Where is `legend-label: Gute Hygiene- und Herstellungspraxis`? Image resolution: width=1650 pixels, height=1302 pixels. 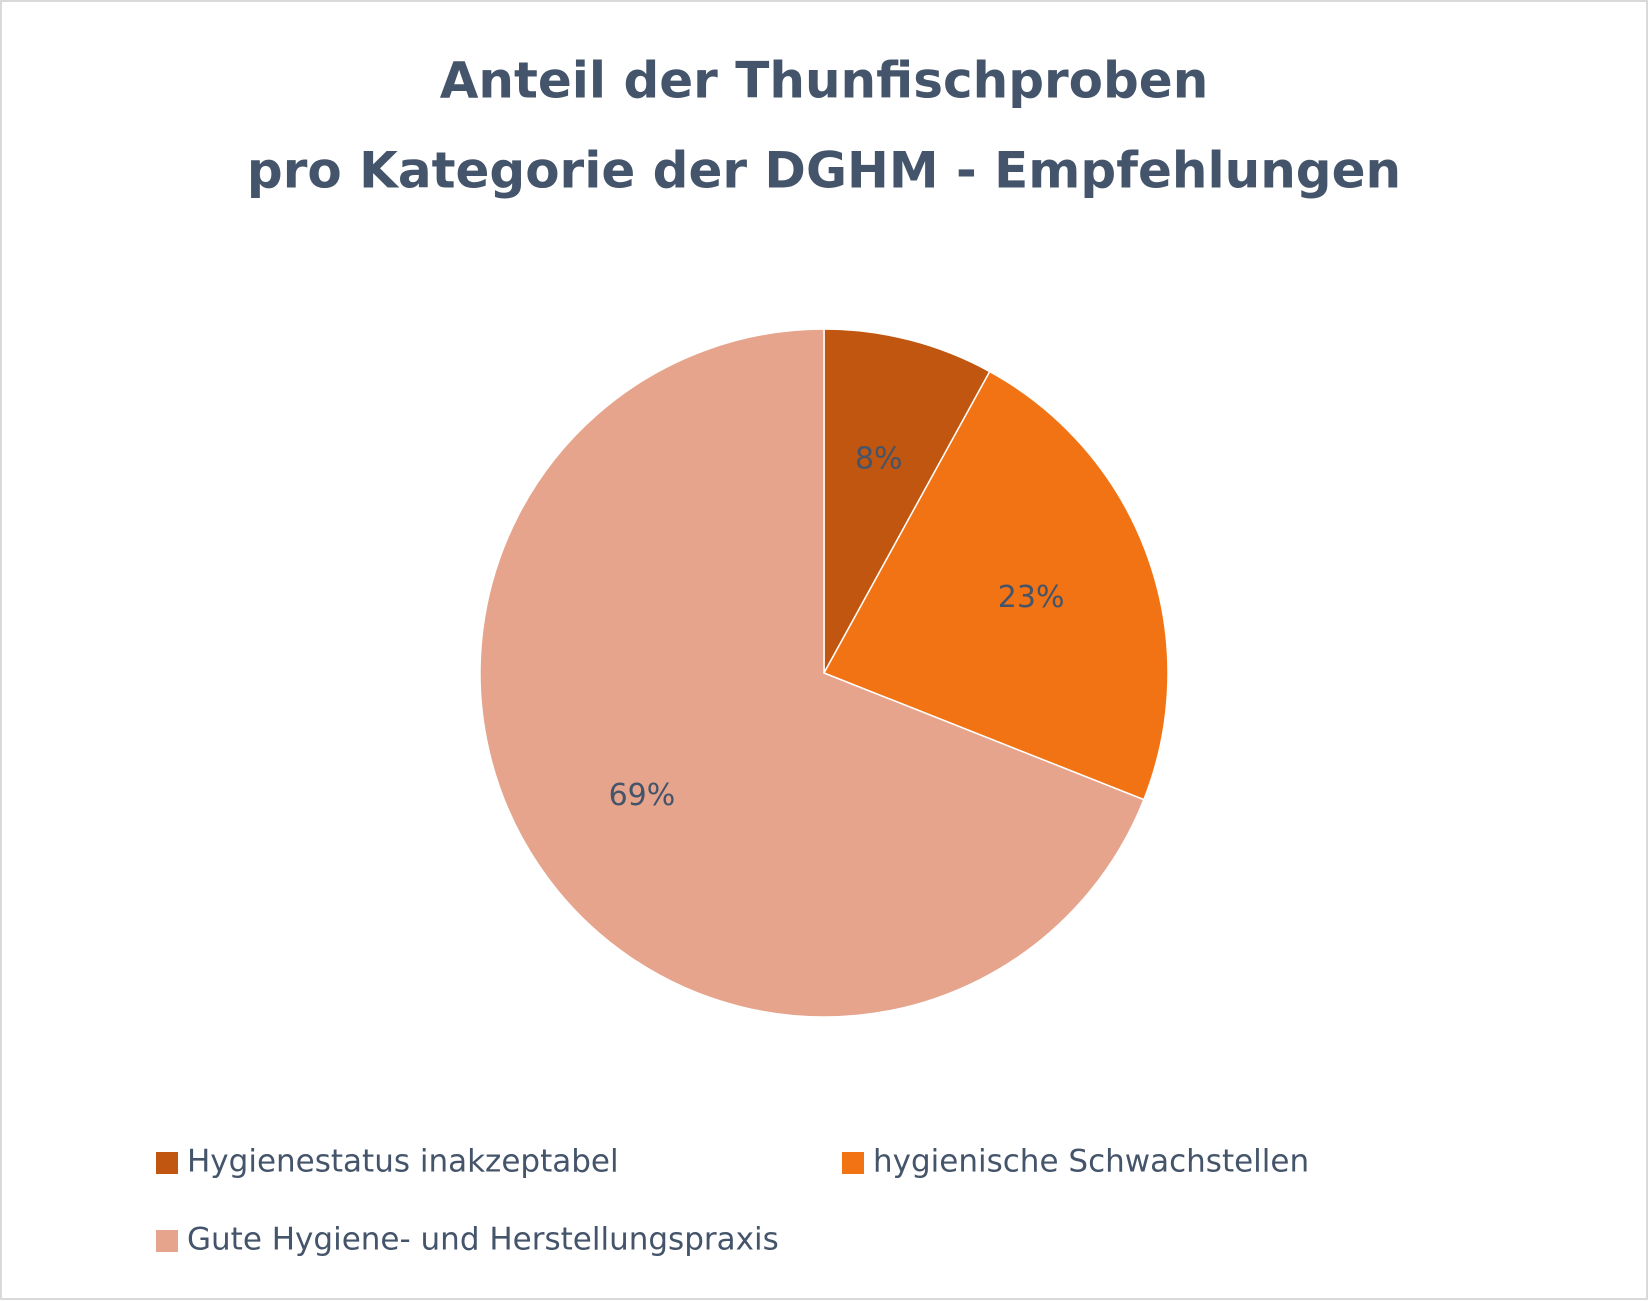 legend-label: Gute Hygiene- und Herstellungspraxis is located at coordinates (483, 1240).